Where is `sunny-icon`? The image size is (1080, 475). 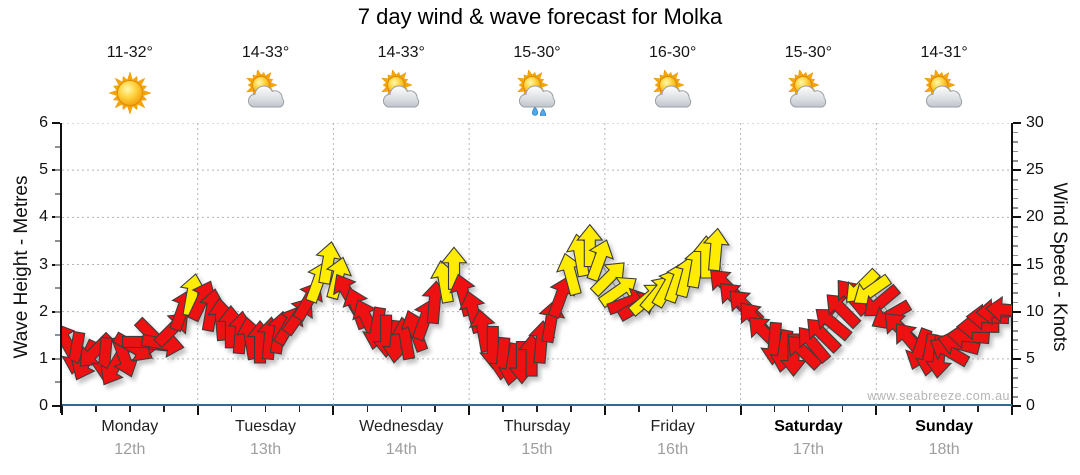 sunny-icon is located at coordinates (130, 93).